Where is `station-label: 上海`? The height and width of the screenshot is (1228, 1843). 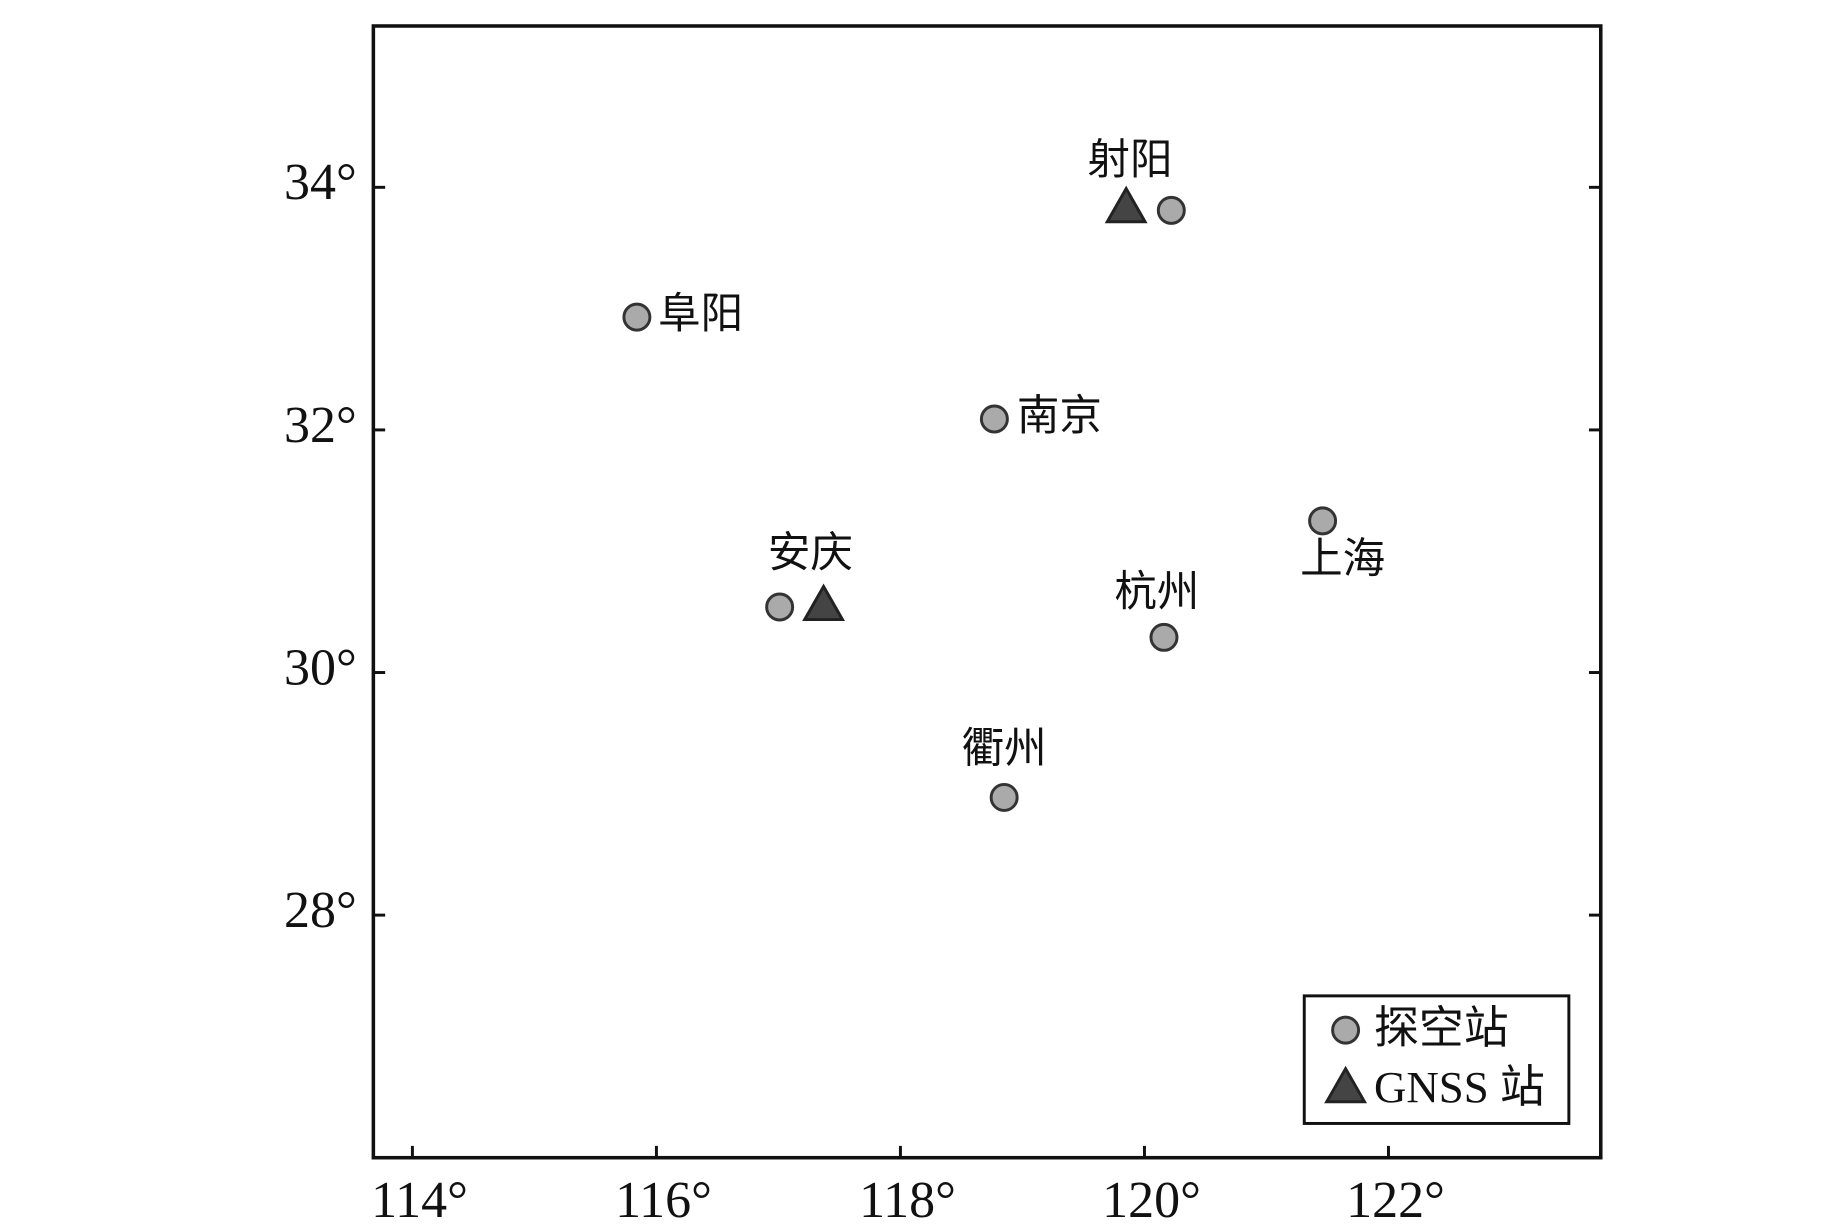
station-label: 上海 is located at coordinates (1342, 559).